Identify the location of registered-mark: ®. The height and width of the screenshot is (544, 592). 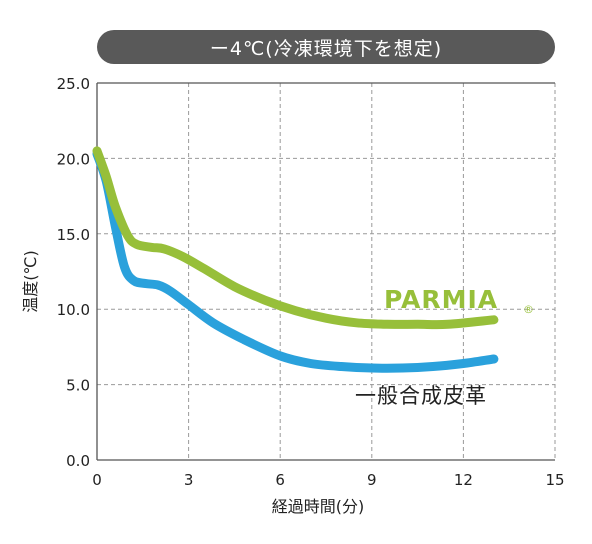
(528, 309).